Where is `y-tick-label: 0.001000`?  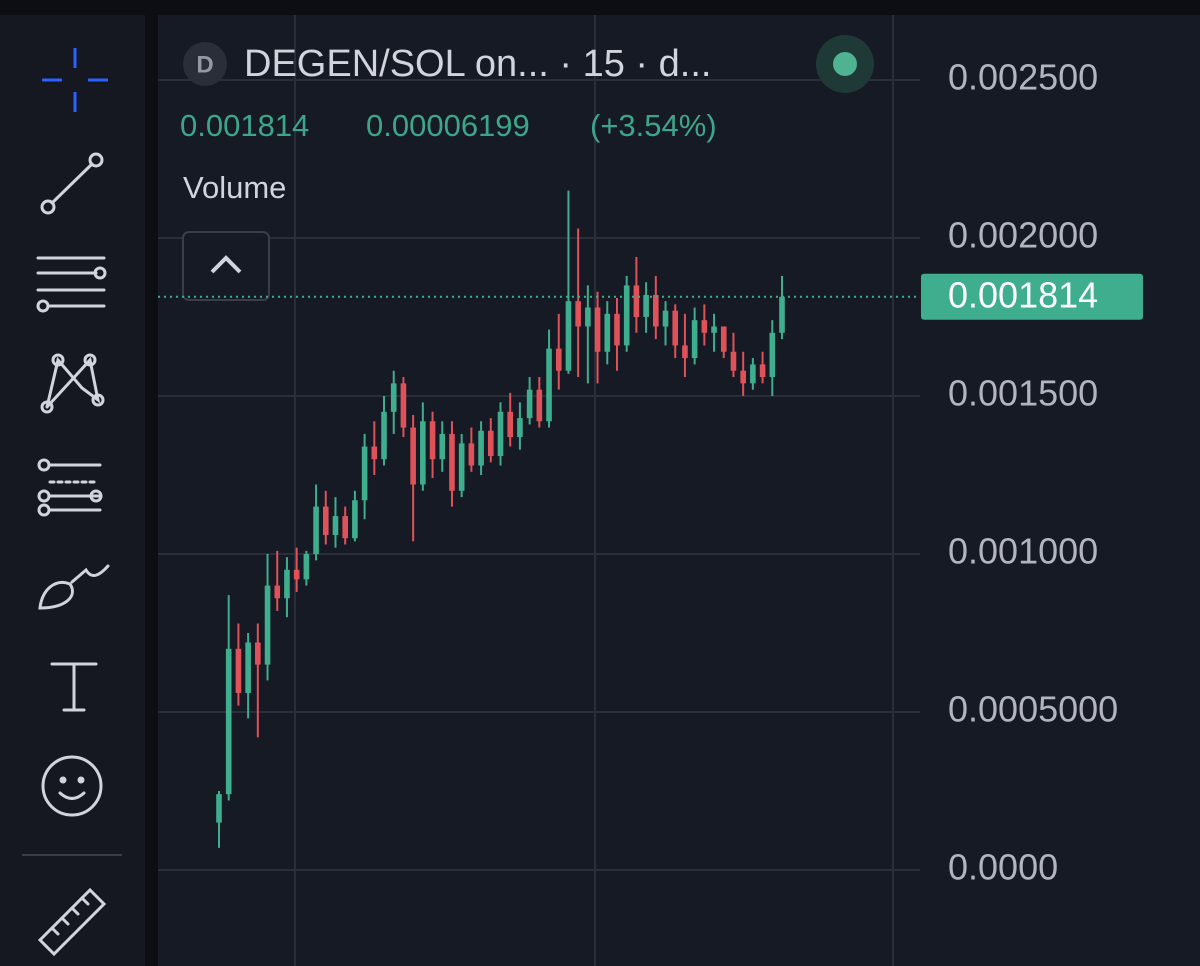
y-tick-label: 0.001000 is located at coordinates (1023, 551).